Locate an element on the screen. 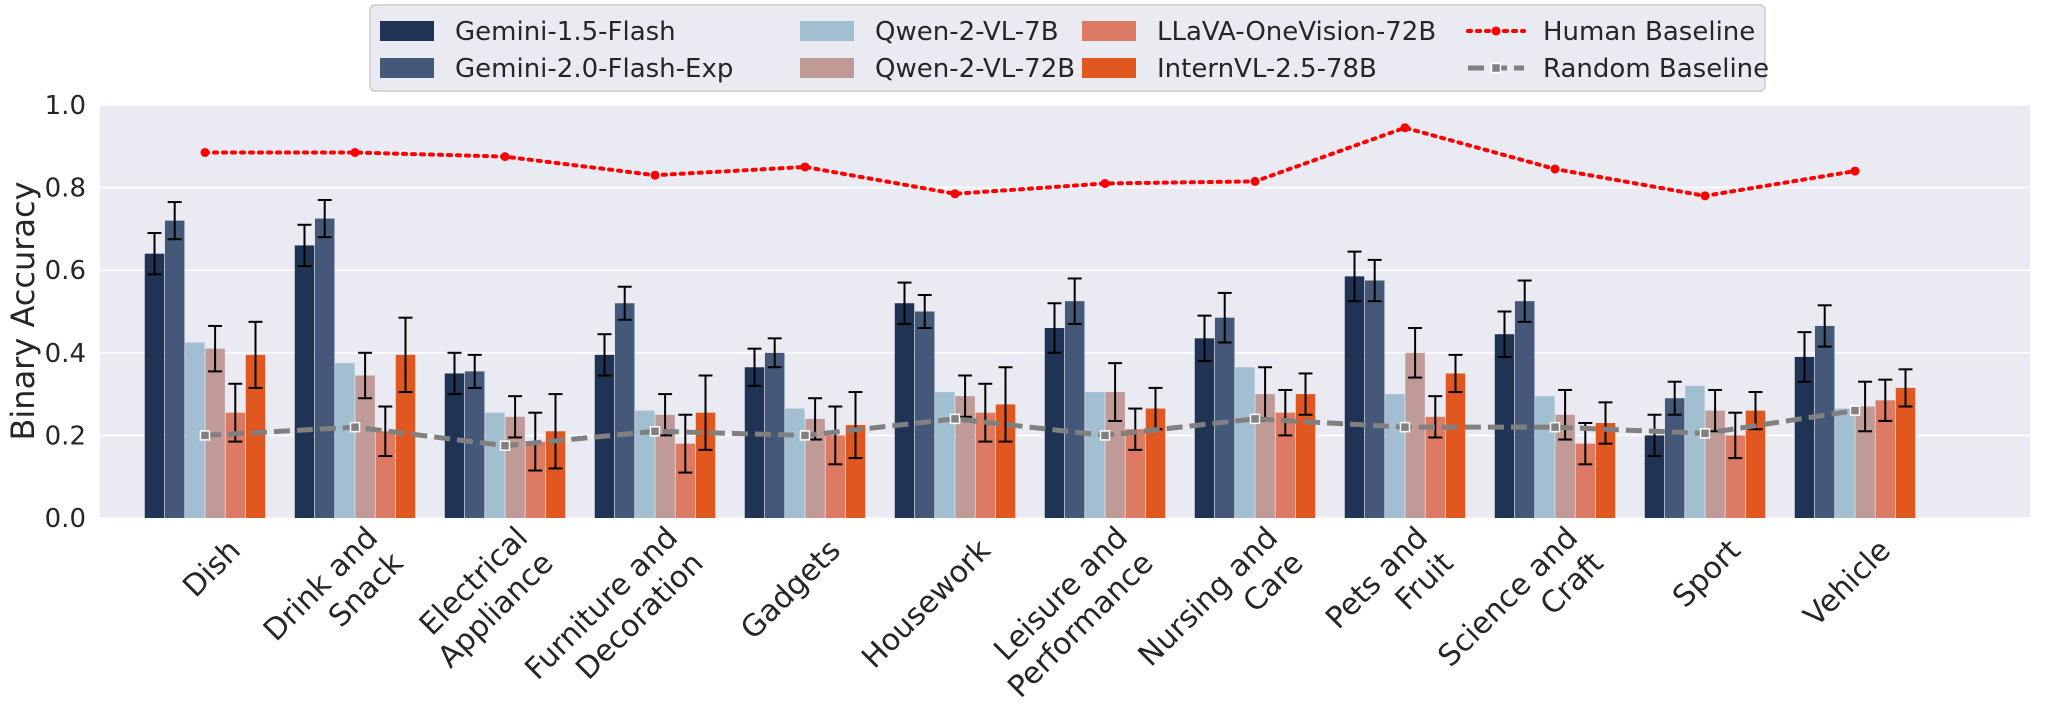  legend-marker is located at coordinates (1496, 31).